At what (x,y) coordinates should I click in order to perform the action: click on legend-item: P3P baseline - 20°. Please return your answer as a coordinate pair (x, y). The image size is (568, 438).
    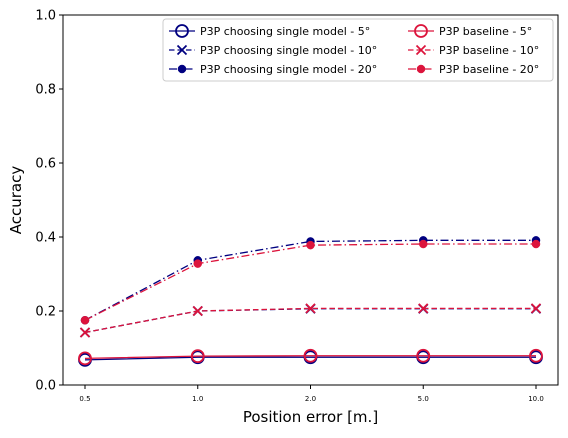
    Looking at the image, I should click on (473, 69).